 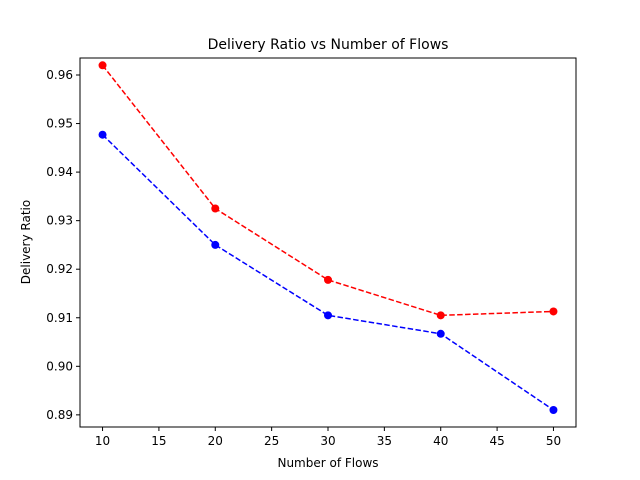 I want to click on y-tick-label: 0.91, so click(x=59, y=318).